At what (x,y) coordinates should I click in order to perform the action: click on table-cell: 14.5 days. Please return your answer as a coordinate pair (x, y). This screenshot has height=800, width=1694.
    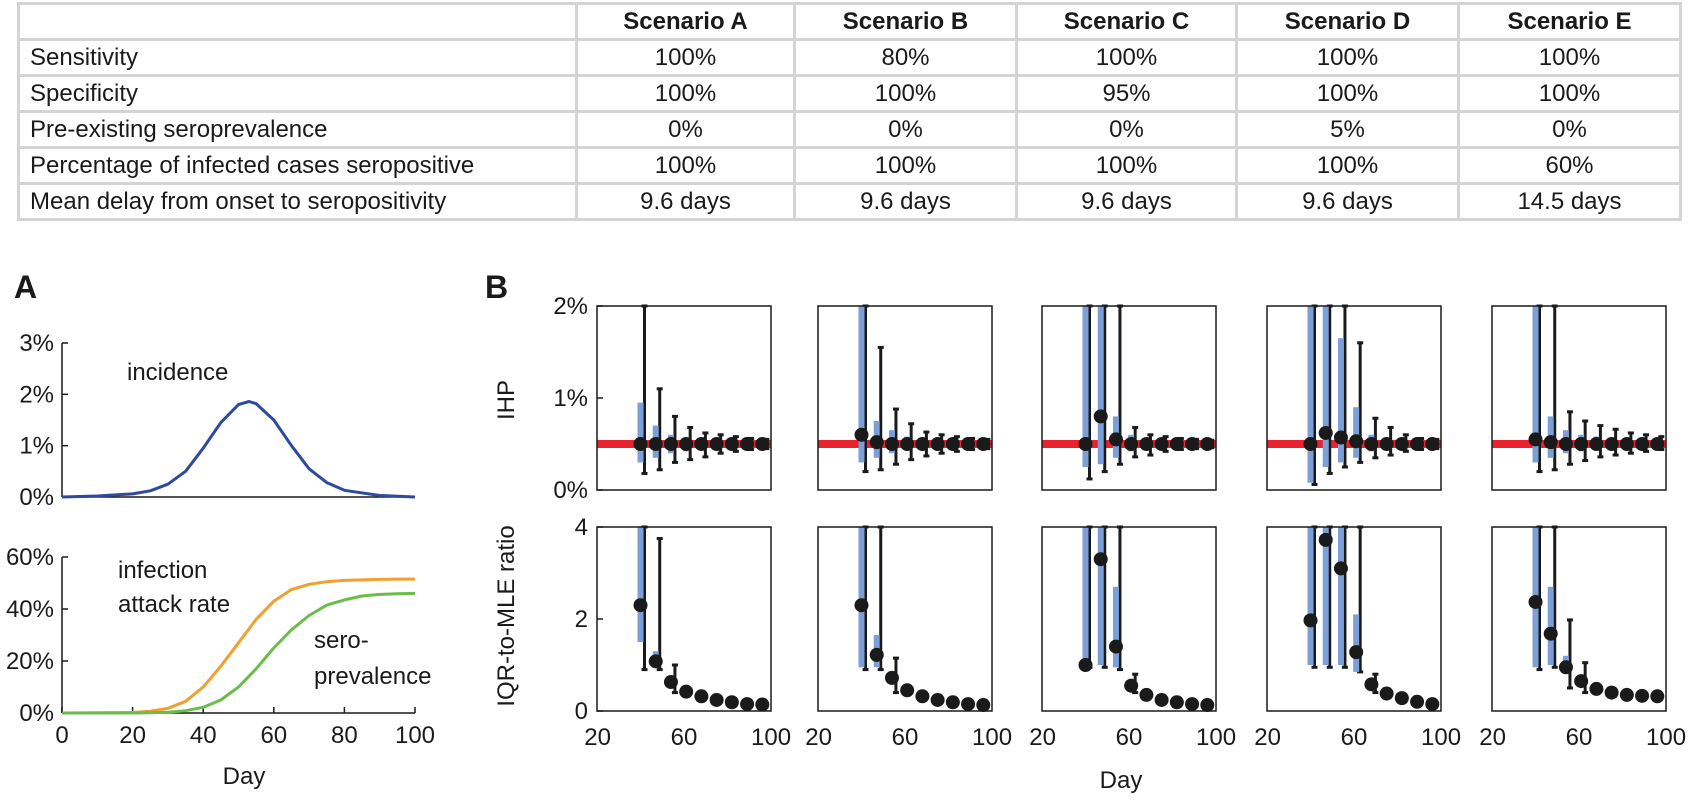
    Looking at the image, I should click on (1569, 201).